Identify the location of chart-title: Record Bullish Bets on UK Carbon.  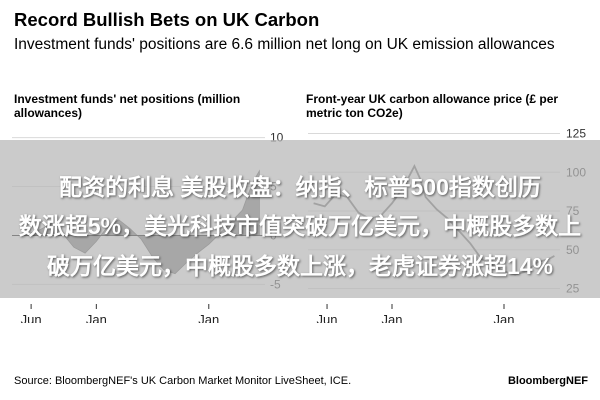
(167, 19).